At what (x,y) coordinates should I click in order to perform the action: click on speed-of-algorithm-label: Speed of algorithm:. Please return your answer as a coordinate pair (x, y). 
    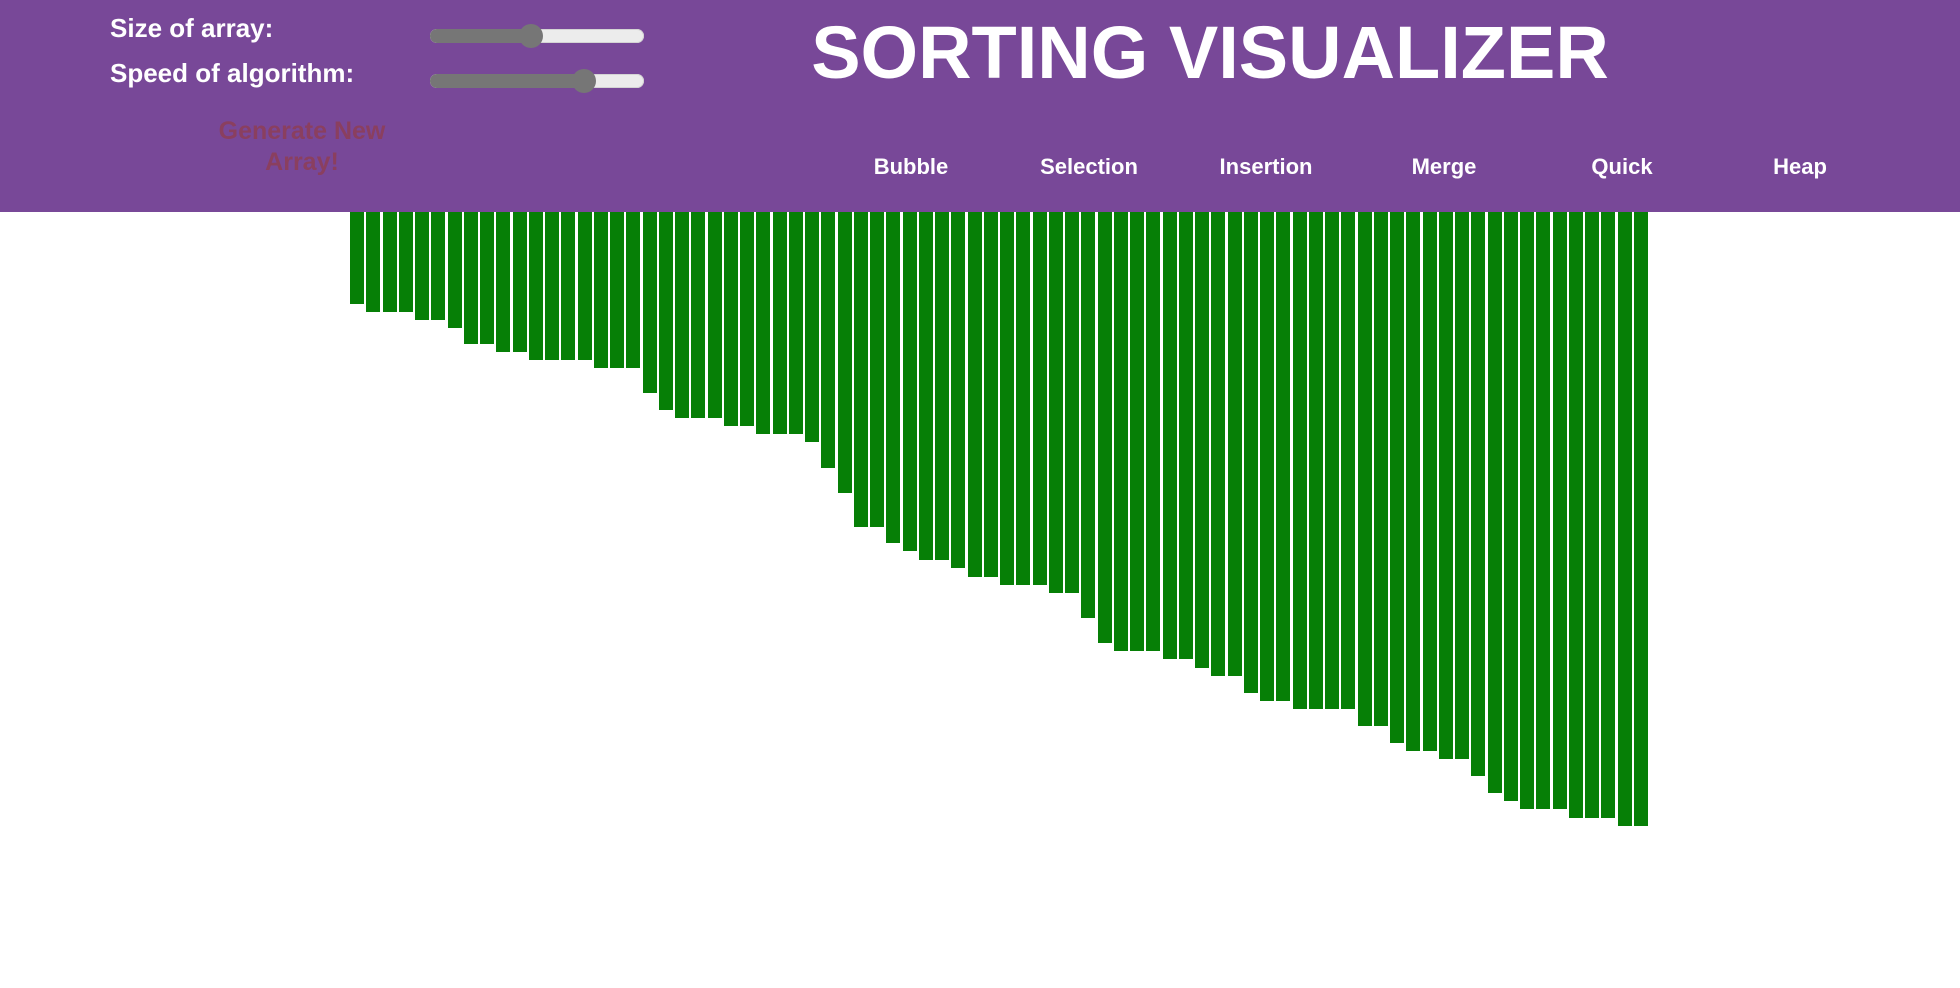
    Looking at the image, I should click on (232, 73).